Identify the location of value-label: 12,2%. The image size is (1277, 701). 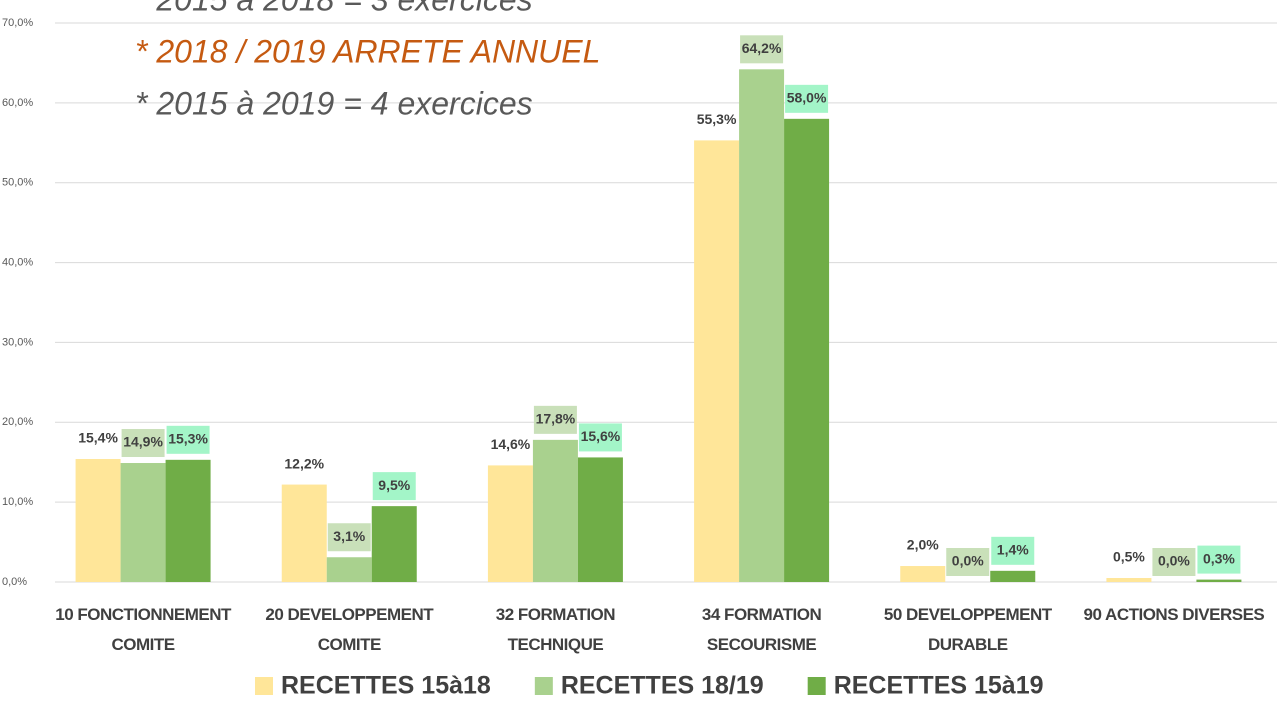
(304, 463).